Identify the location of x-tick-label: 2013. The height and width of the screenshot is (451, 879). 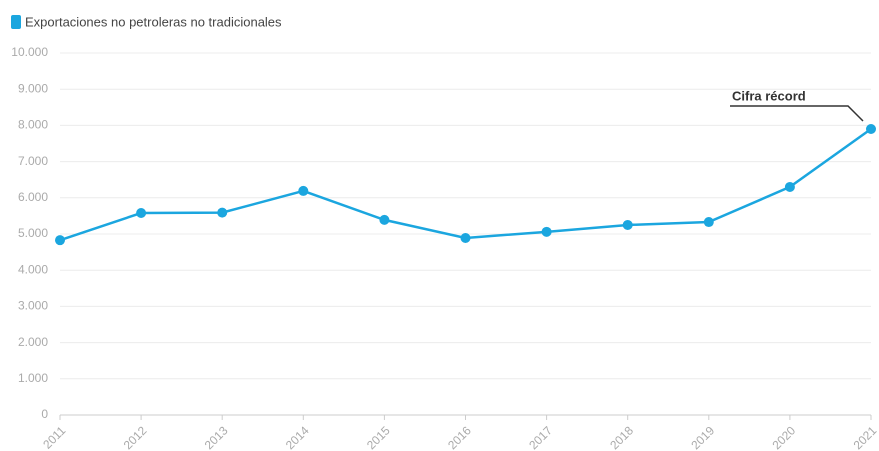
(216, 437).